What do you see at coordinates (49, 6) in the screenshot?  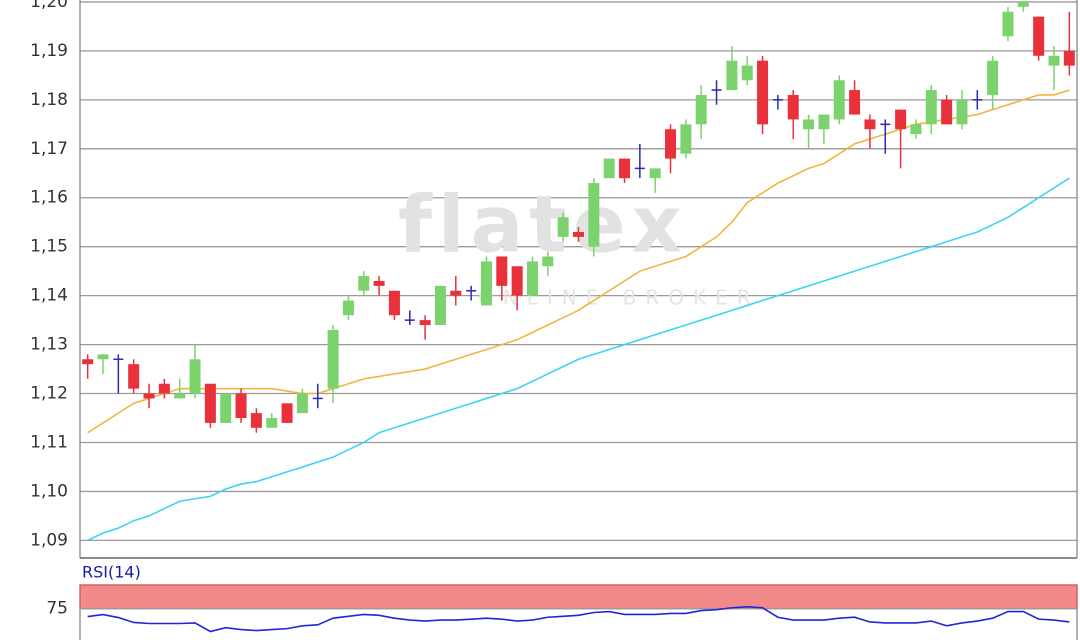 I see `y-tick-label: 1,20` at bounding box center [49, 6].